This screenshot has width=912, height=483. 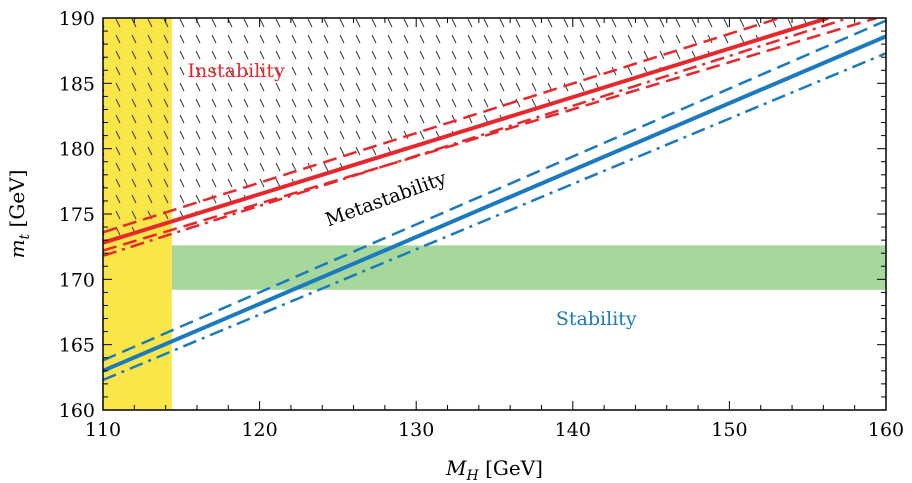 I want to click on y-tick-label: 170, so click(x=77, y=280).